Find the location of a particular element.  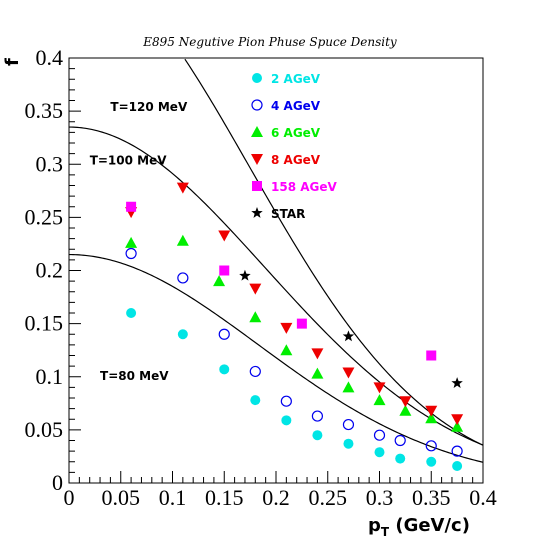

curve-label: T=100 MeV is located at coordinates (129, 160).